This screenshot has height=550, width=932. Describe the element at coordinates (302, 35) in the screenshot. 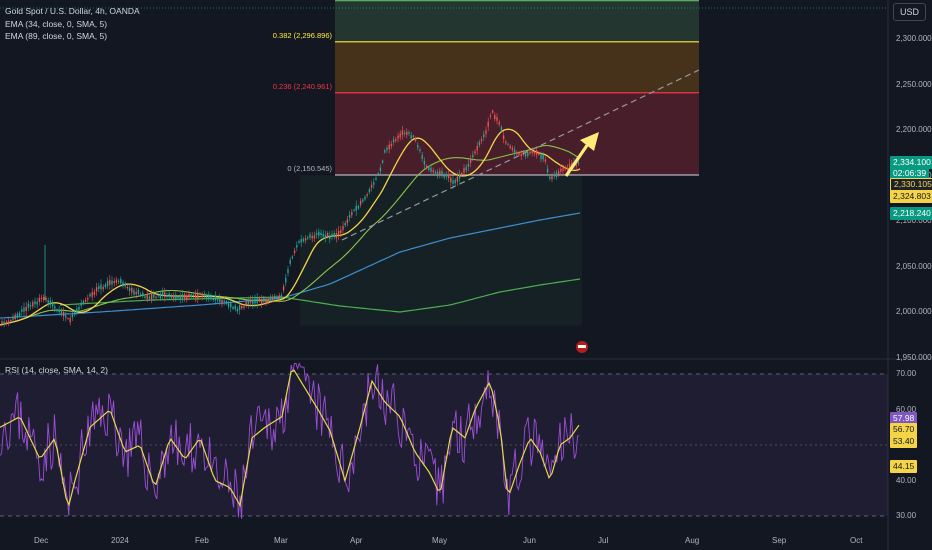

I see `fib-label: 0.382 (2,296.896)` at that location.